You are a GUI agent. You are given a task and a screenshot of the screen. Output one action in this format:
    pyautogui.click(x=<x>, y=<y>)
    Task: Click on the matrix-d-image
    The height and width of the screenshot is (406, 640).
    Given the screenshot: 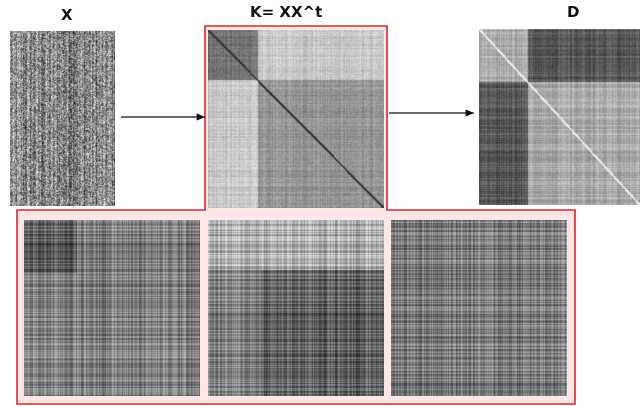 What is the action you would take?
    pyautogui.click(x=559, y=117)
    